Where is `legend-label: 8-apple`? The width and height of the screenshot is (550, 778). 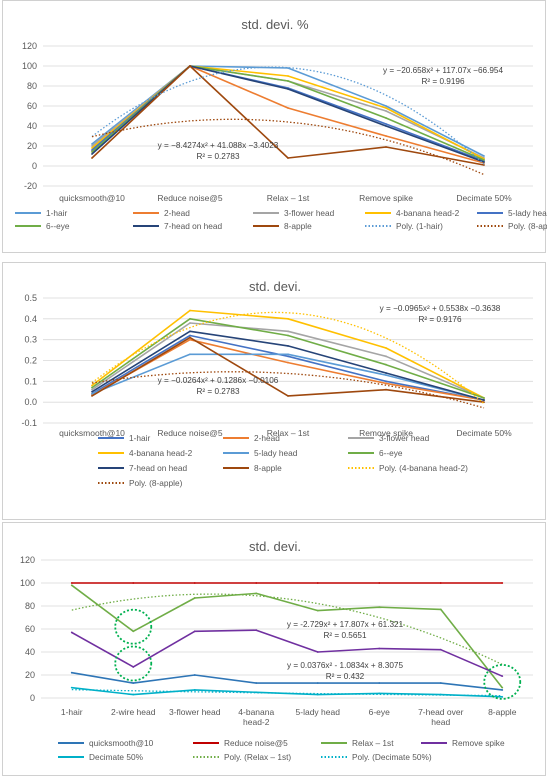 legend-label: 8-apple is located at coordinates (298, 226).